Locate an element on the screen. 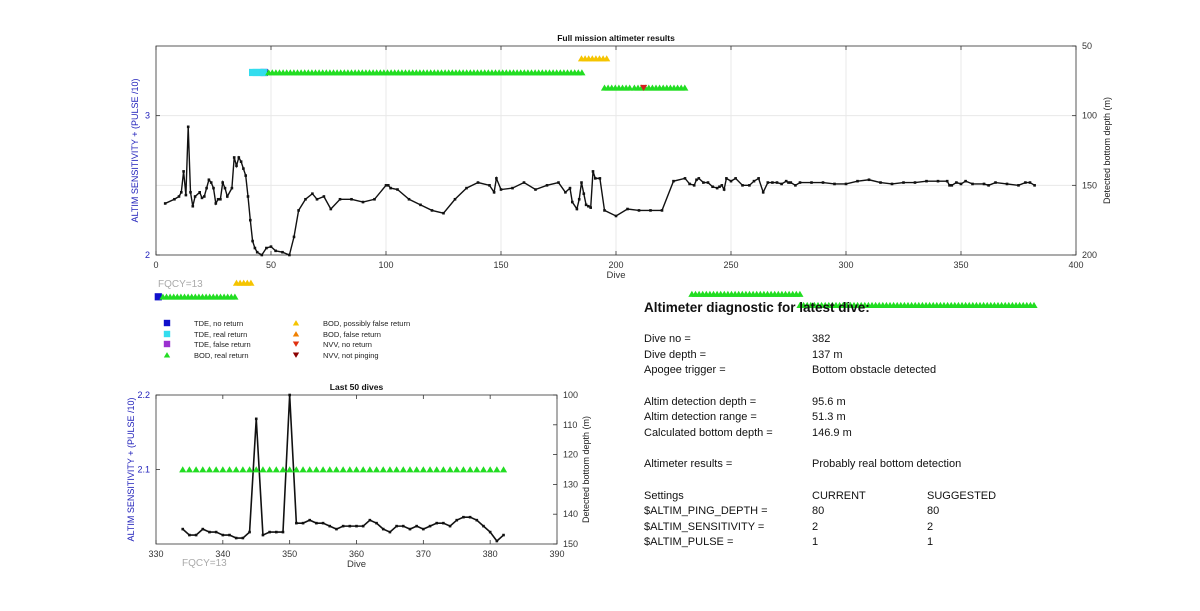 The width and height of the screenshot is (1200, 611). legend-item: NVV, no return is located at coordinates (332, 344).